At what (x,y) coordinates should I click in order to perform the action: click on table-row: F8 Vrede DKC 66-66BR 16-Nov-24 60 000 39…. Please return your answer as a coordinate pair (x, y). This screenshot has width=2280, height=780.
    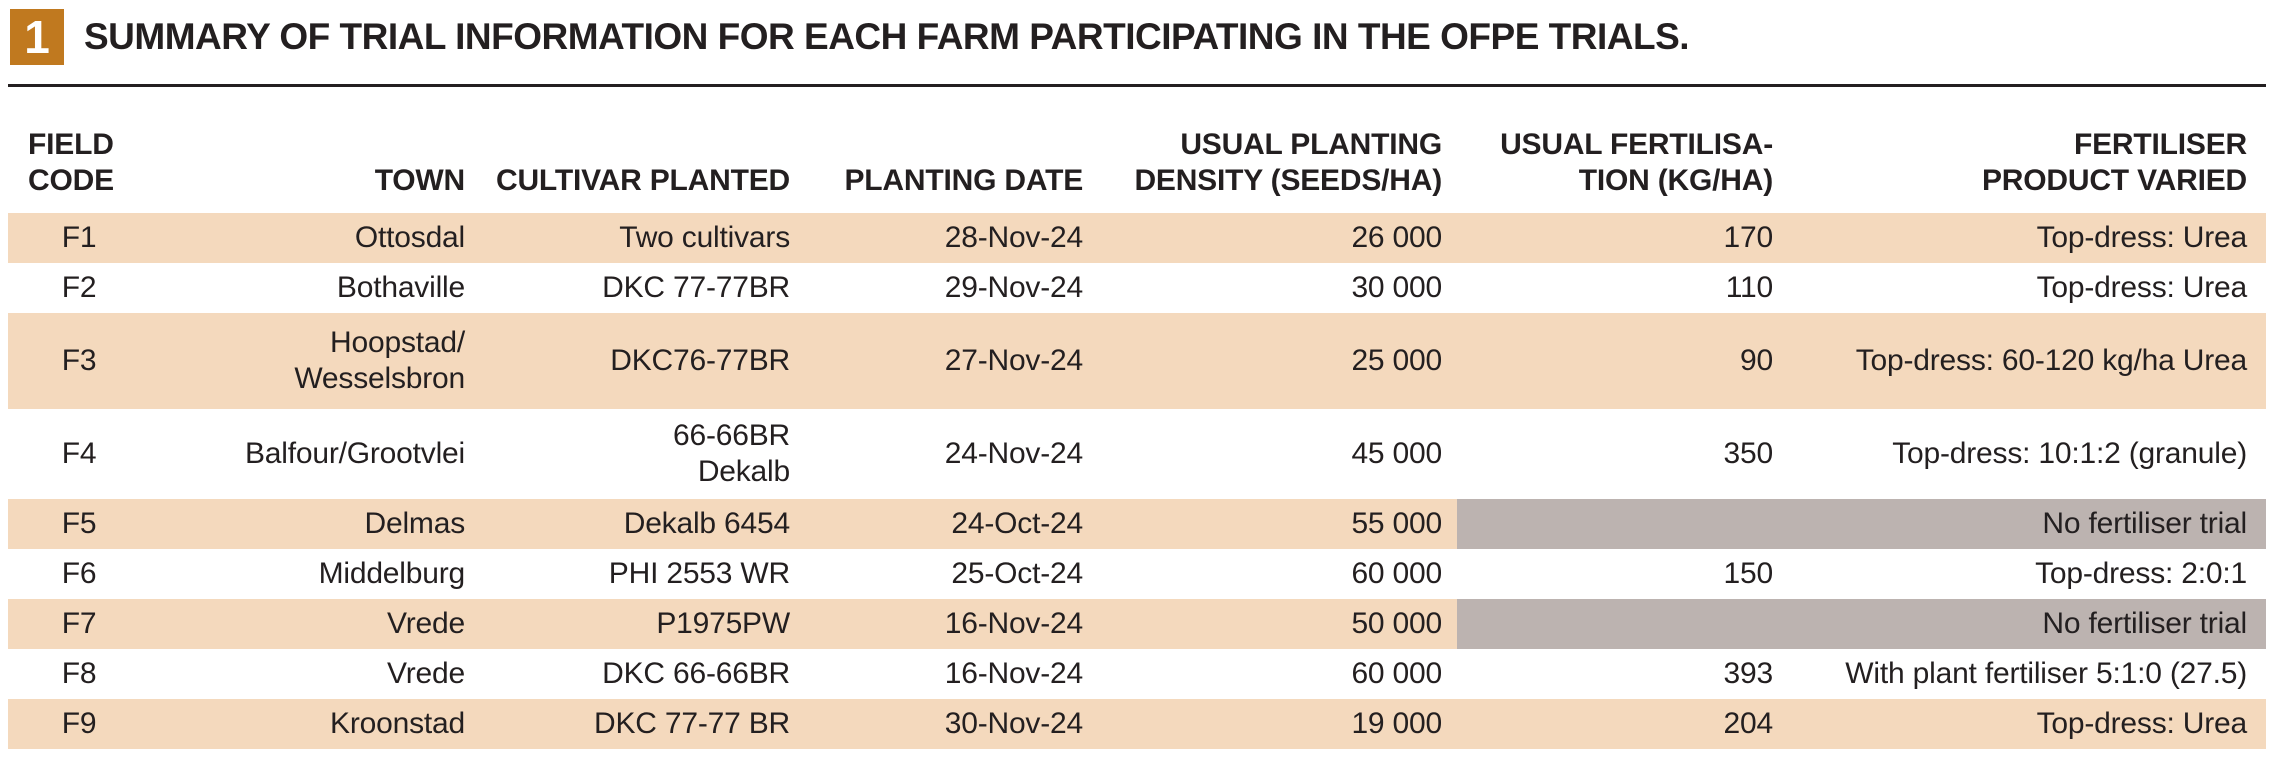
    Looking at the image, I should click on (1137, 674).